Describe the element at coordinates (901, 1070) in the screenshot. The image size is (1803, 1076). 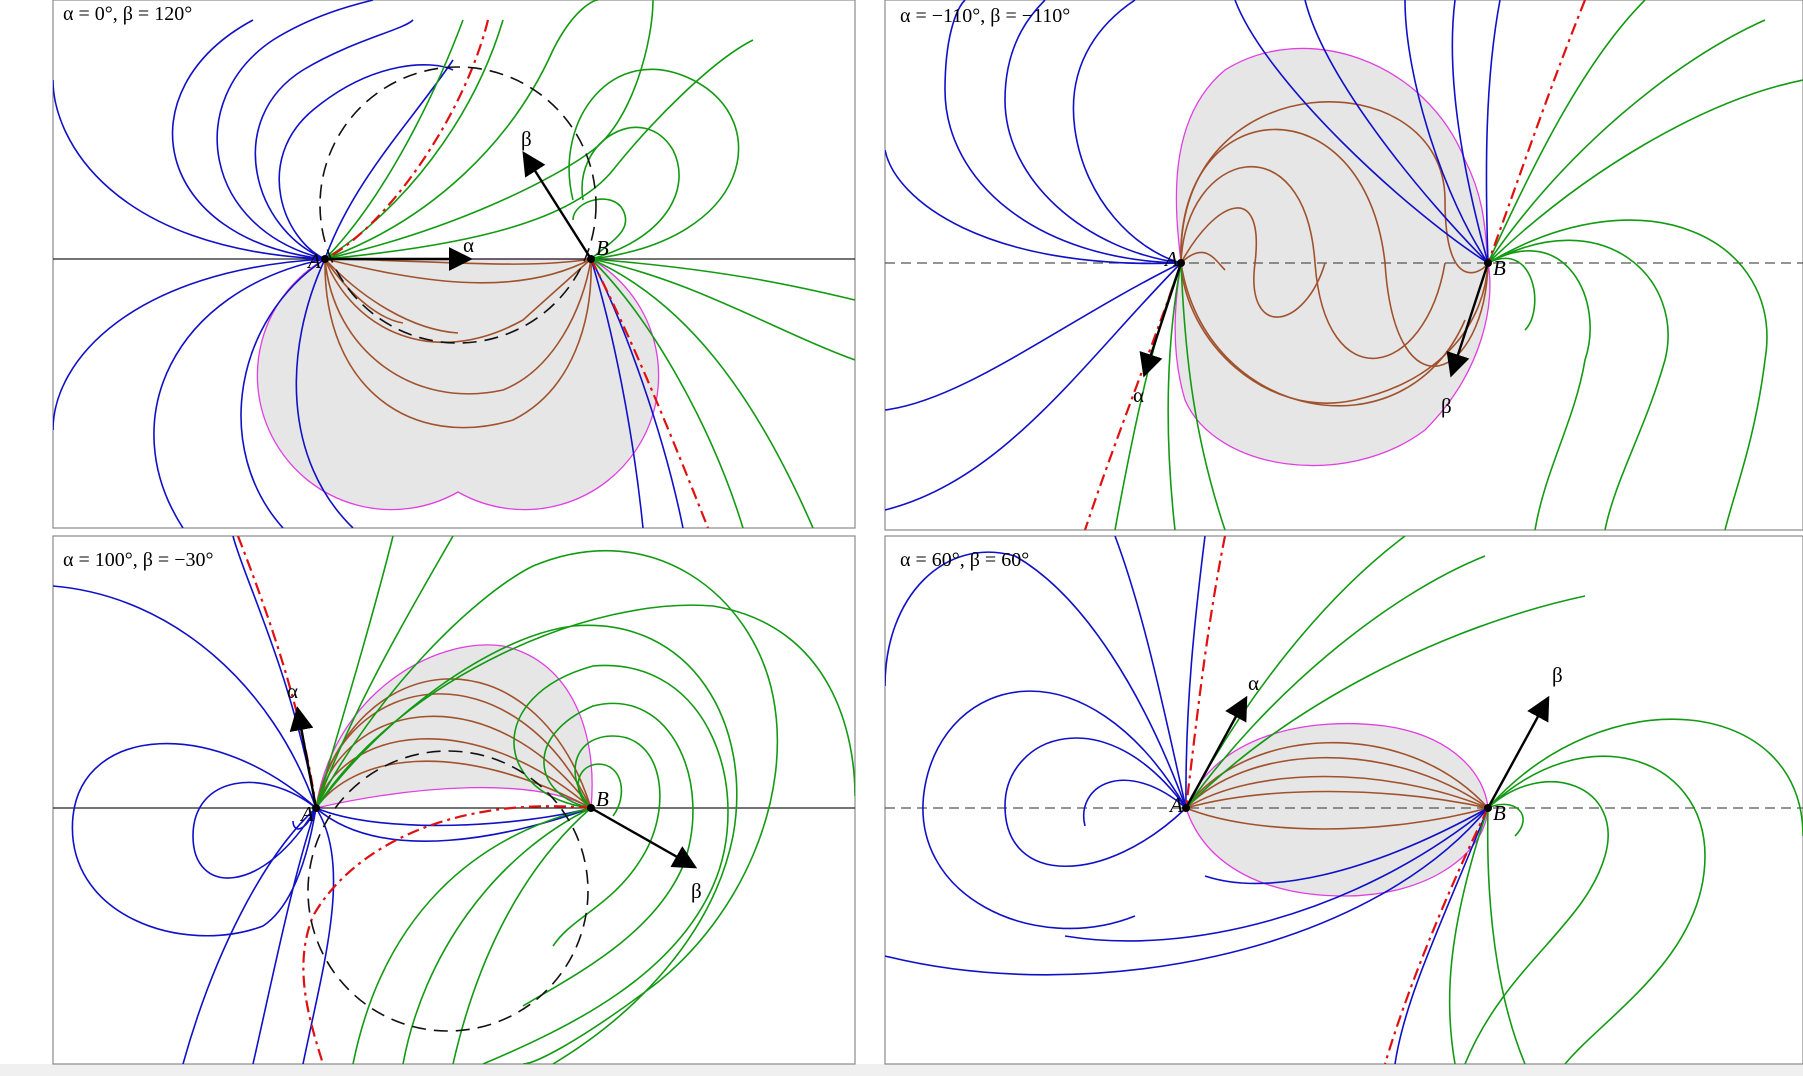
I see `bottom-strip` at that location.